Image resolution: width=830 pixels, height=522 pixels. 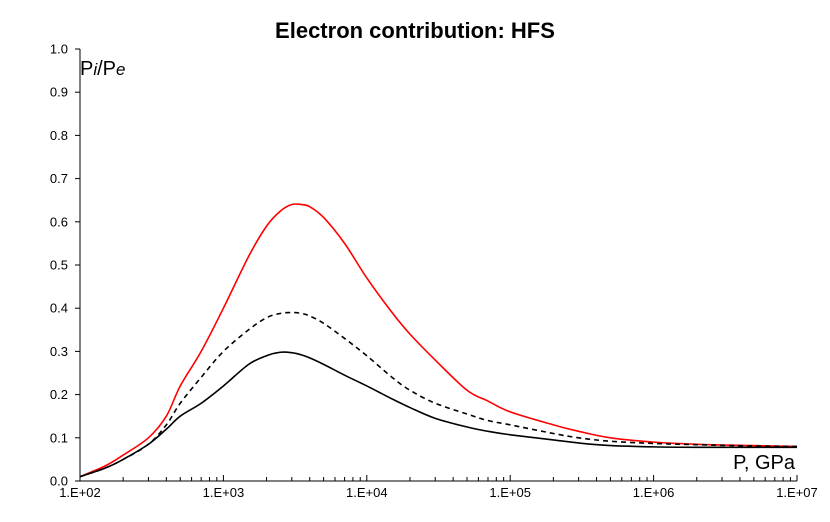 What do you see at coordinates (654, 492) in the screenshot?
I see `x-tick-label: 1.E+06` at bounding box center [654, 492].